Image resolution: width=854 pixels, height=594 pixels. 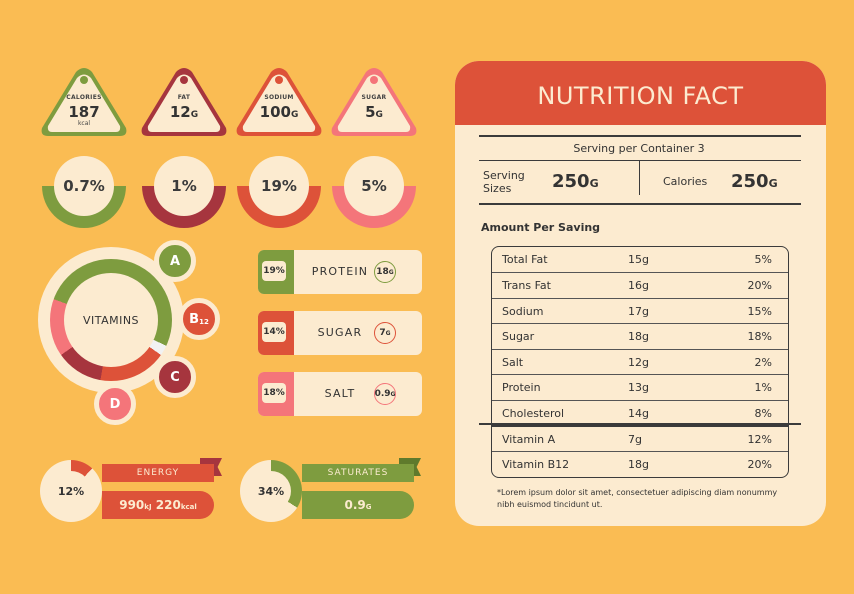 I want to click on tag-percent: 19%, so click(x=279, y=186).